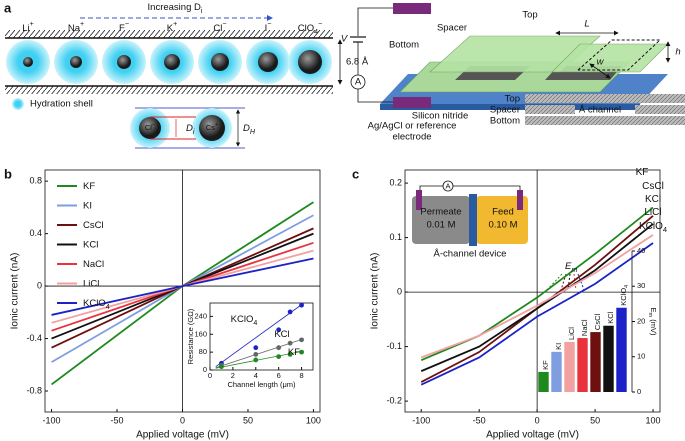 Image resolution: width=685 pixels, height=441 pixels. What do you see at coordinates (18, 104) in the screenshot?
I see `shell-swatch` at bounding box center [18, 104].